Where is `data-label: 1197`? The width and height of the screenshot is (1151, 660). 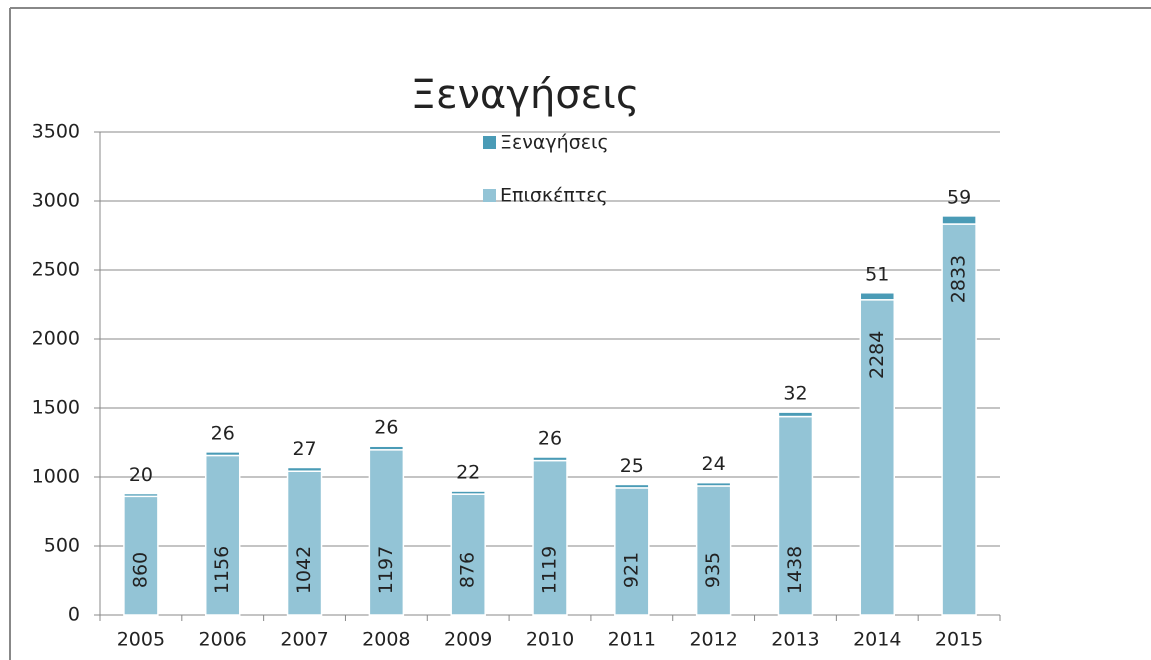
data-label: 1197 is located at coordinates (386, 570).